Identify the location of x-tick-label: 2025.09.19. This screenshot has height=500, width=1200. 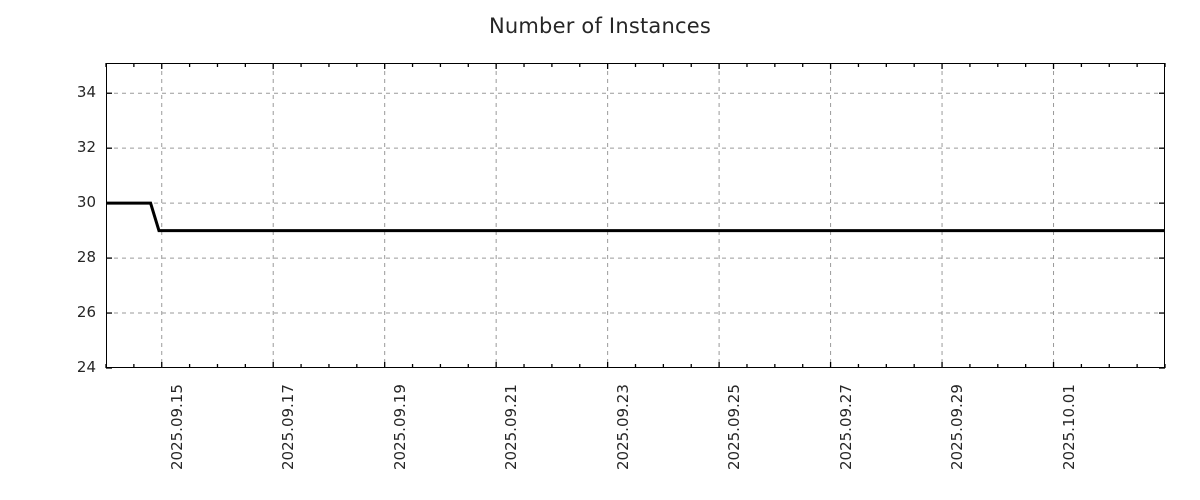
(399, 427).